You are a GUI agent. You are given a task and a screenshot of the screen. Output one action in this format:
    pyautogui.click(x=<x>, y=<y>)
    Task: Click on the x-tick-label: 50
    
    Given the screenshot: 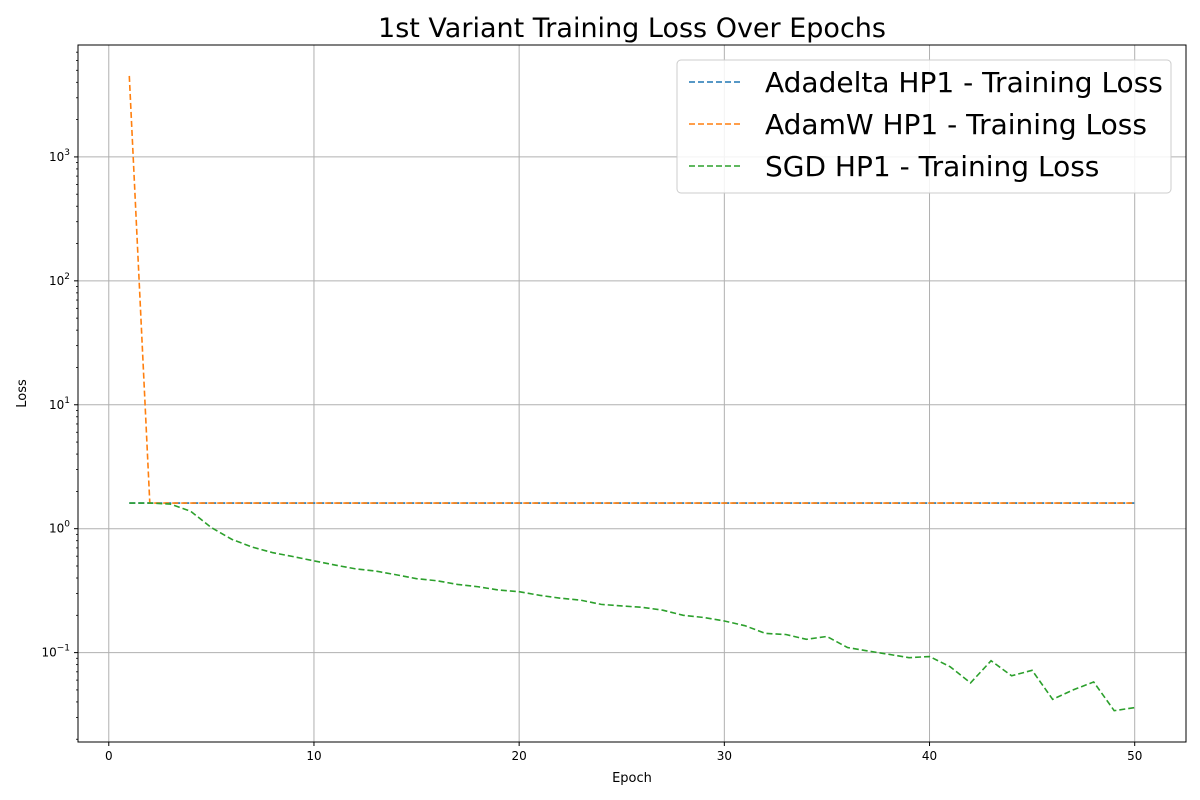 What is the action you would take?
    pyautogui.click(x=1134, y=756)
    